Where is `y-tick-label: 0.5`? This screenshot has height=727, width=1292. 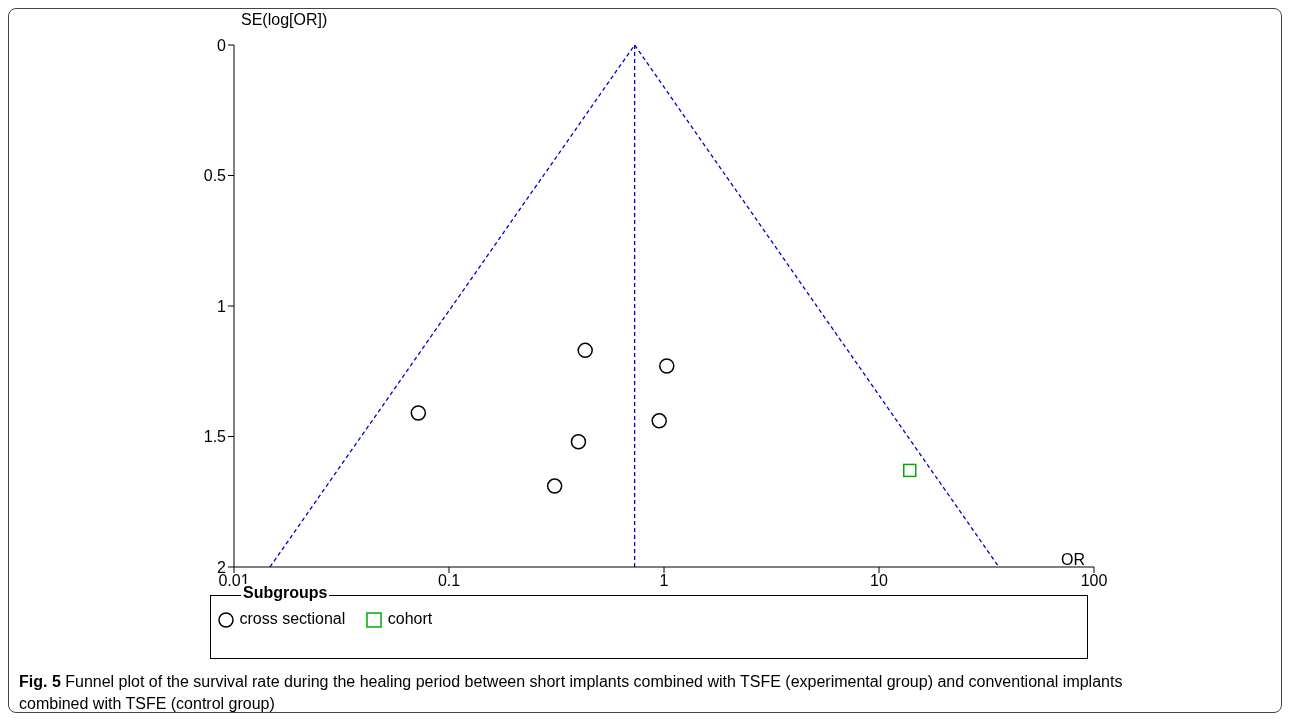
y-tick-label: 0.5 is located at coordinates (215, 176).